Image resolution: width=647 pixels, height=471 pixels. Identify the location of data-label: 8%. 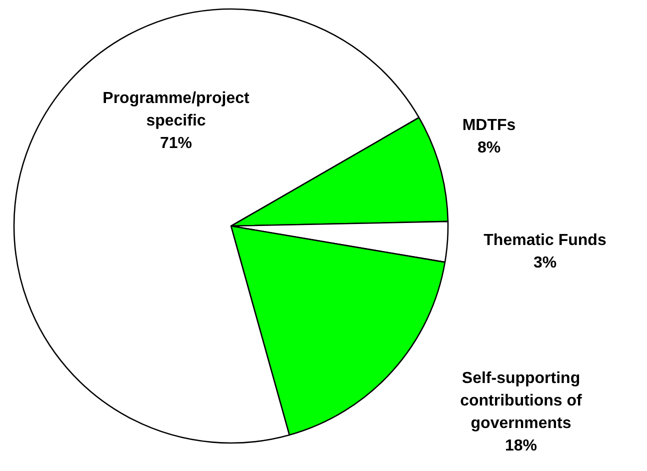
(489, 148).